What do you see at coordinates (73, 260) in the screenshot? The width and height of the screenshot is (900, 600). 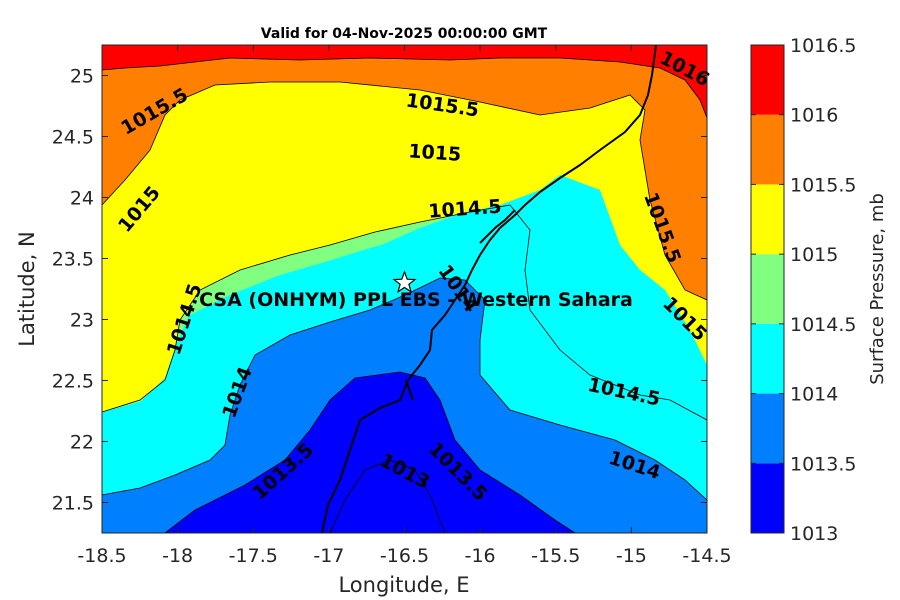 I see `y-tick-label: 23.5` at bounding box center [73, 260].